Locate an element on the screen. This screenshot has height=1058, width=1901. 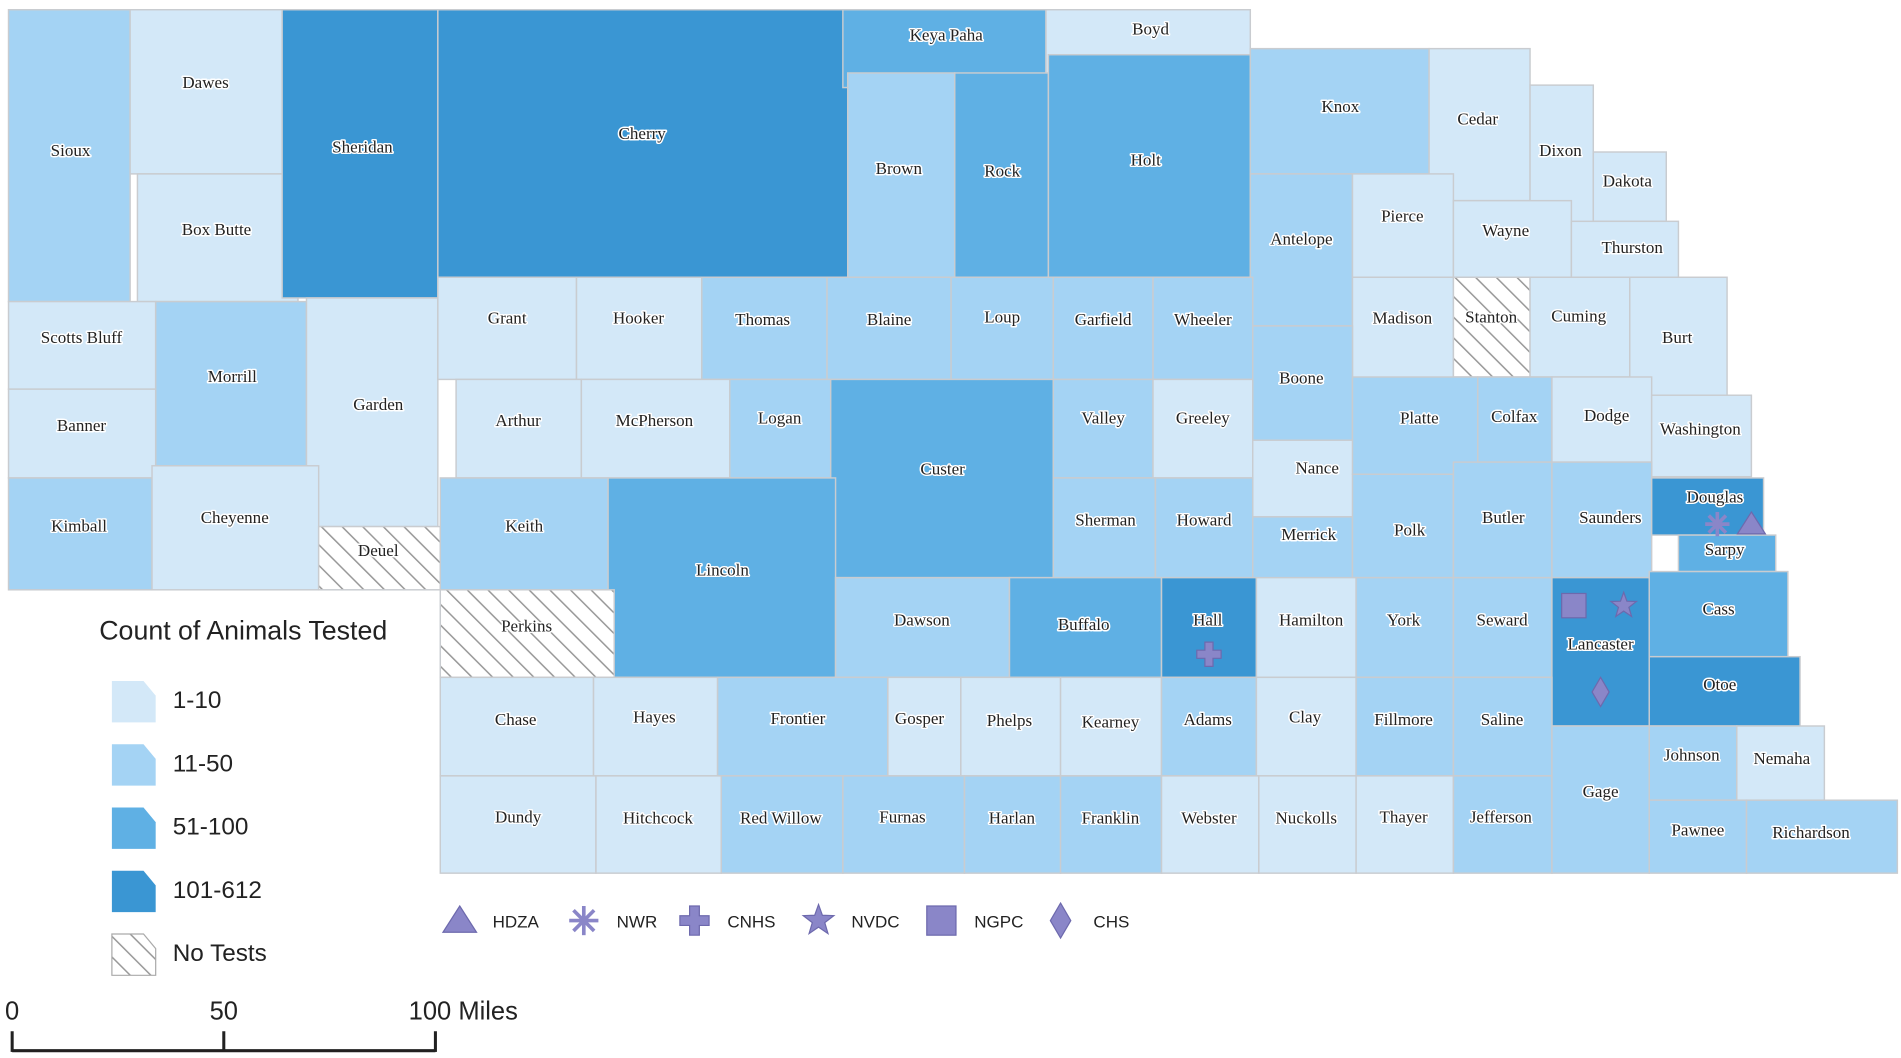
county-label: Kearney is located at coordinates (1111, 721).